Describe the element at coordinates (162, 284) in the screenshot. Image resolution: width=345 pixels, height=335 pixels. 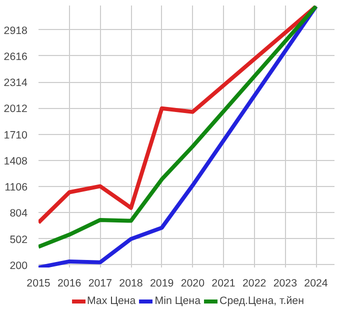
I see `x-tick-label: 2019` at that location.